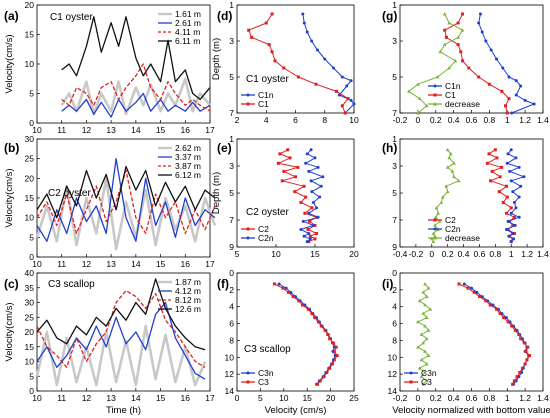  Describe the element at coordinates (237, 120) in the screenshot. I see `x-tick-label: 2` at that location.